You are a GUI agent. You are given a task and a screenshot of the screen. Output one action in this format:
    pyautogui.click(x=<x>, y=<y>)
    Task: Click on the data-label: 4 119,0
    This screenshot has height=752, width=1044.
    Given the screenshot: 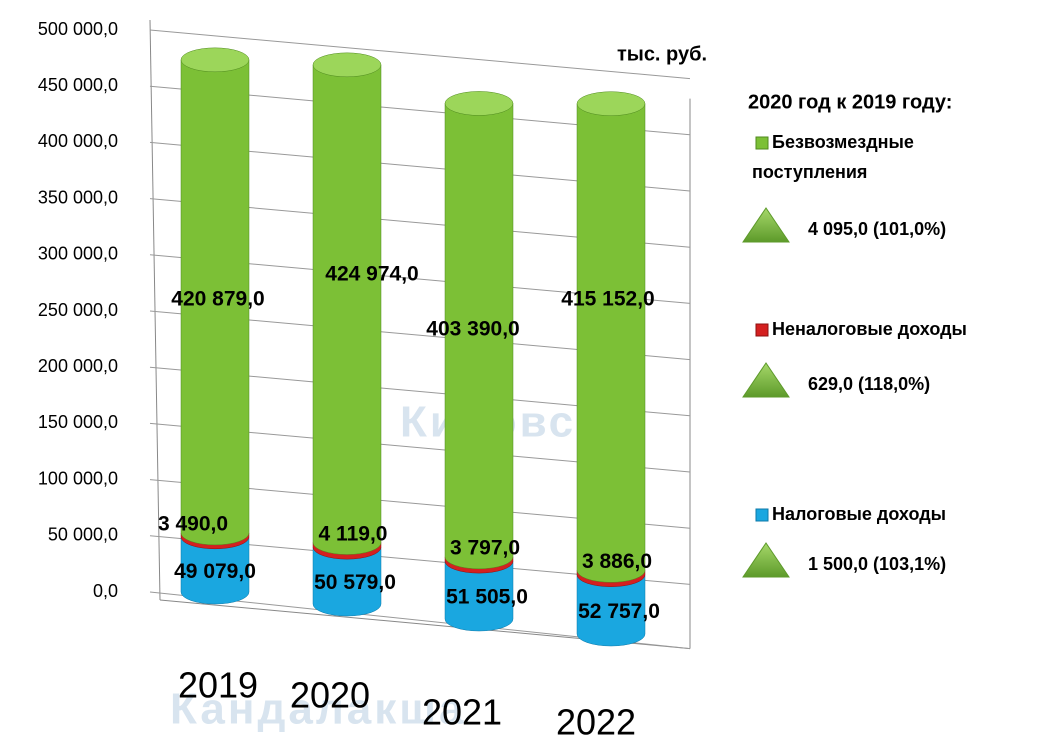 What is the action you would take?
    pyautogui.click(x=353, y=534)
    